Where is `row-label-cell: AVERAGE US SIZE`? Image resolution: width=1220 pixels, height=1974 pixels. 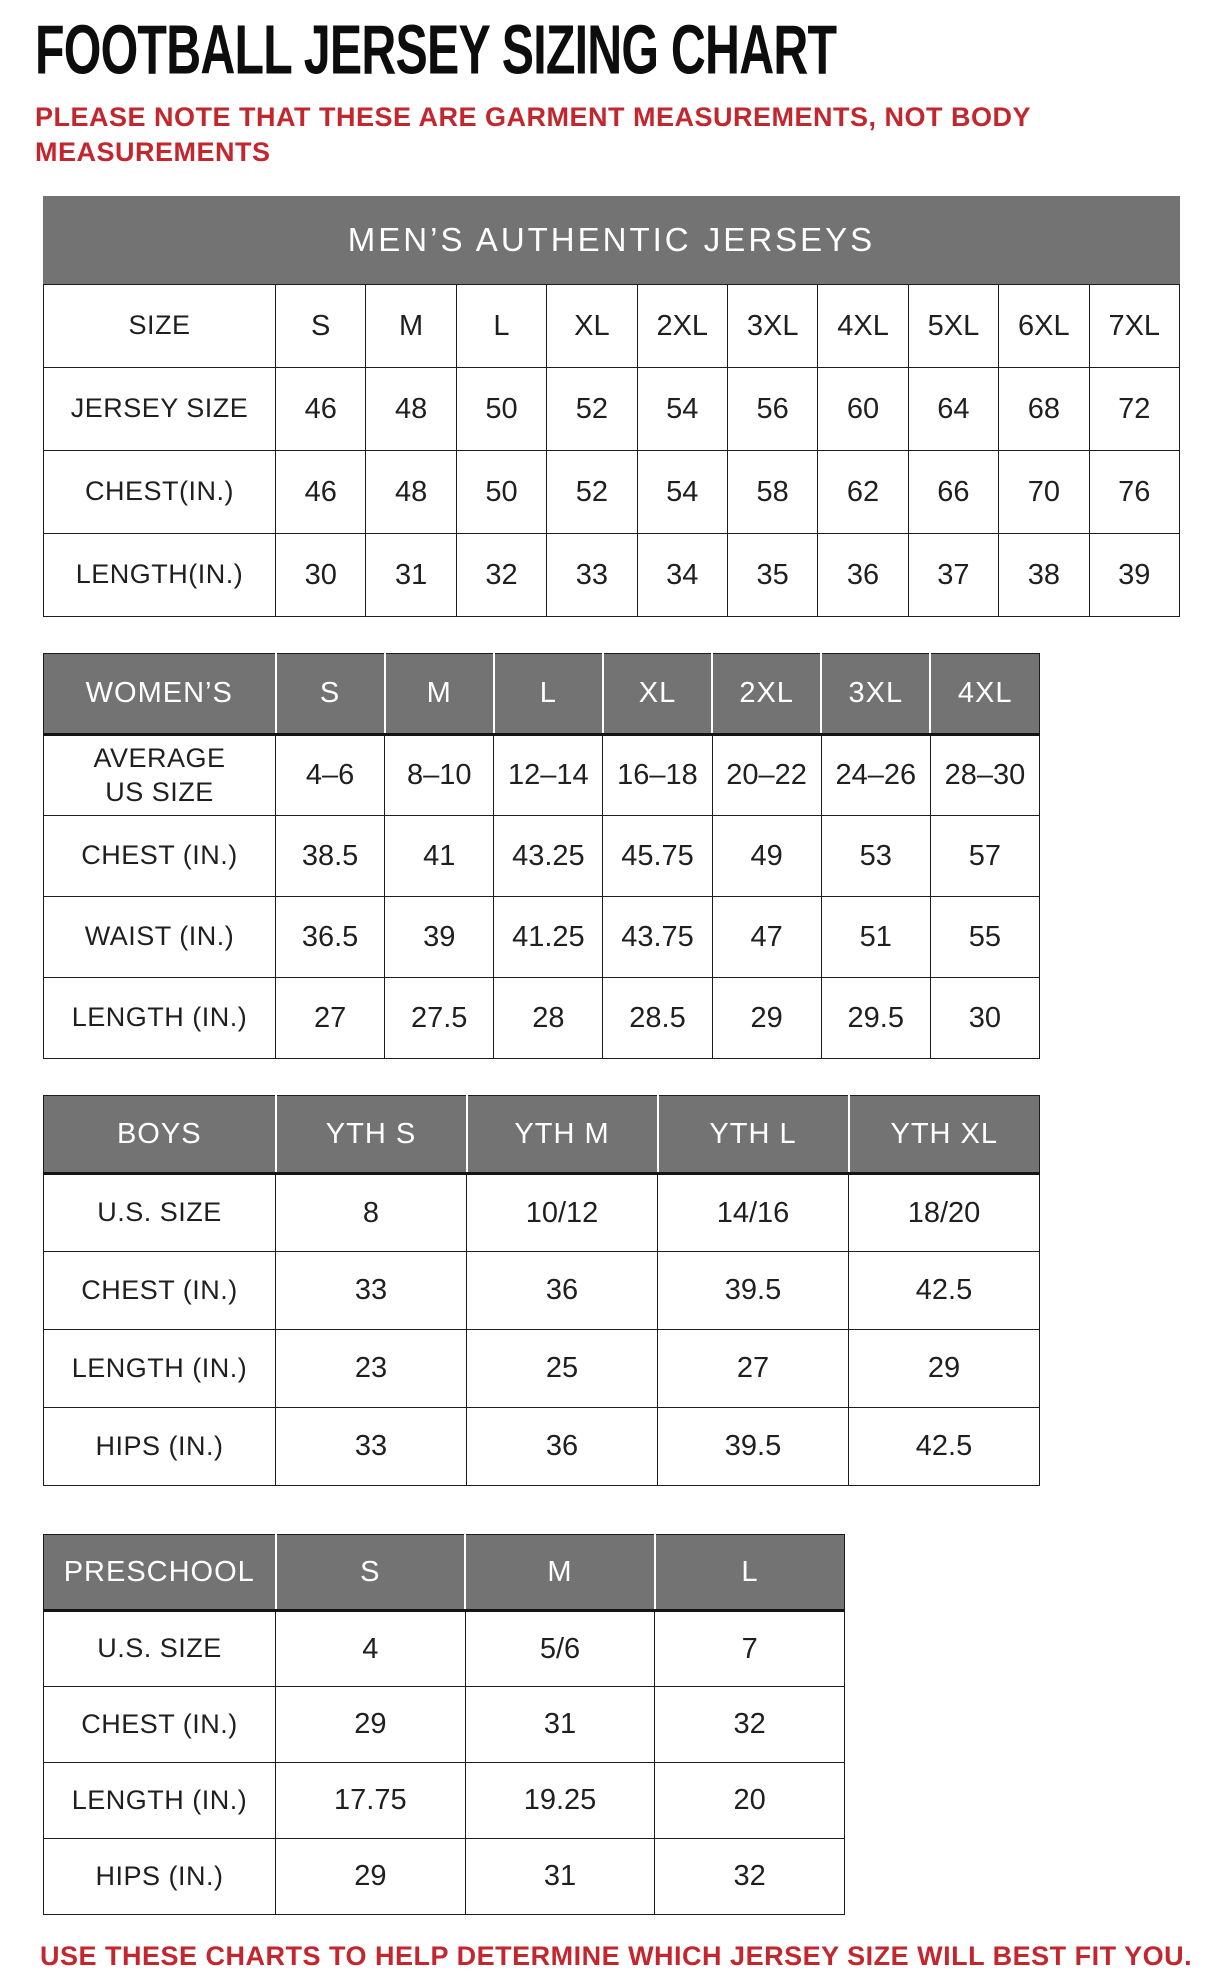
row-label-cell: AVERAGE US SIZE is located at coordinates (159, 775).